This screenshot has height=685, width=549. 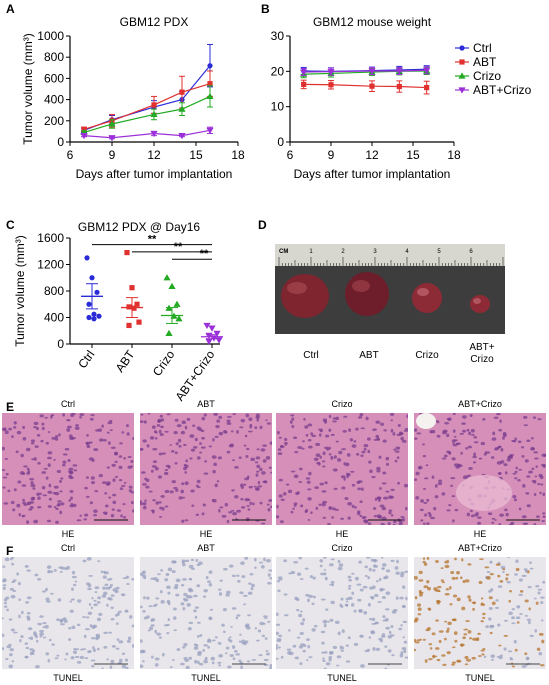 I want to click on ruler-number: 4, so click(x=407, y=252).